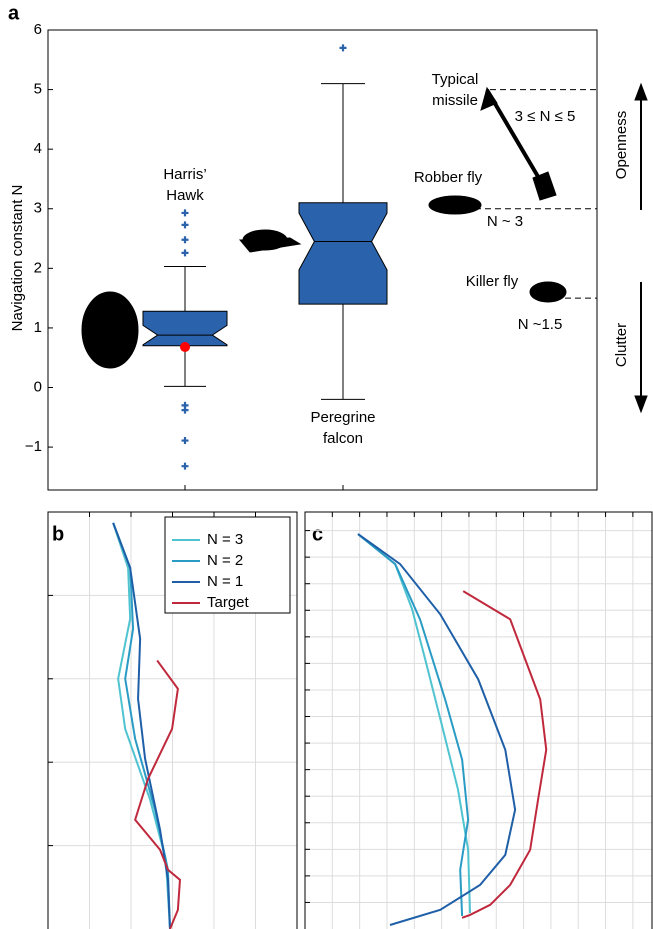 This screenshot has height=929, width=653. I want to click on annotation: Typical missile, so click(455, 90).